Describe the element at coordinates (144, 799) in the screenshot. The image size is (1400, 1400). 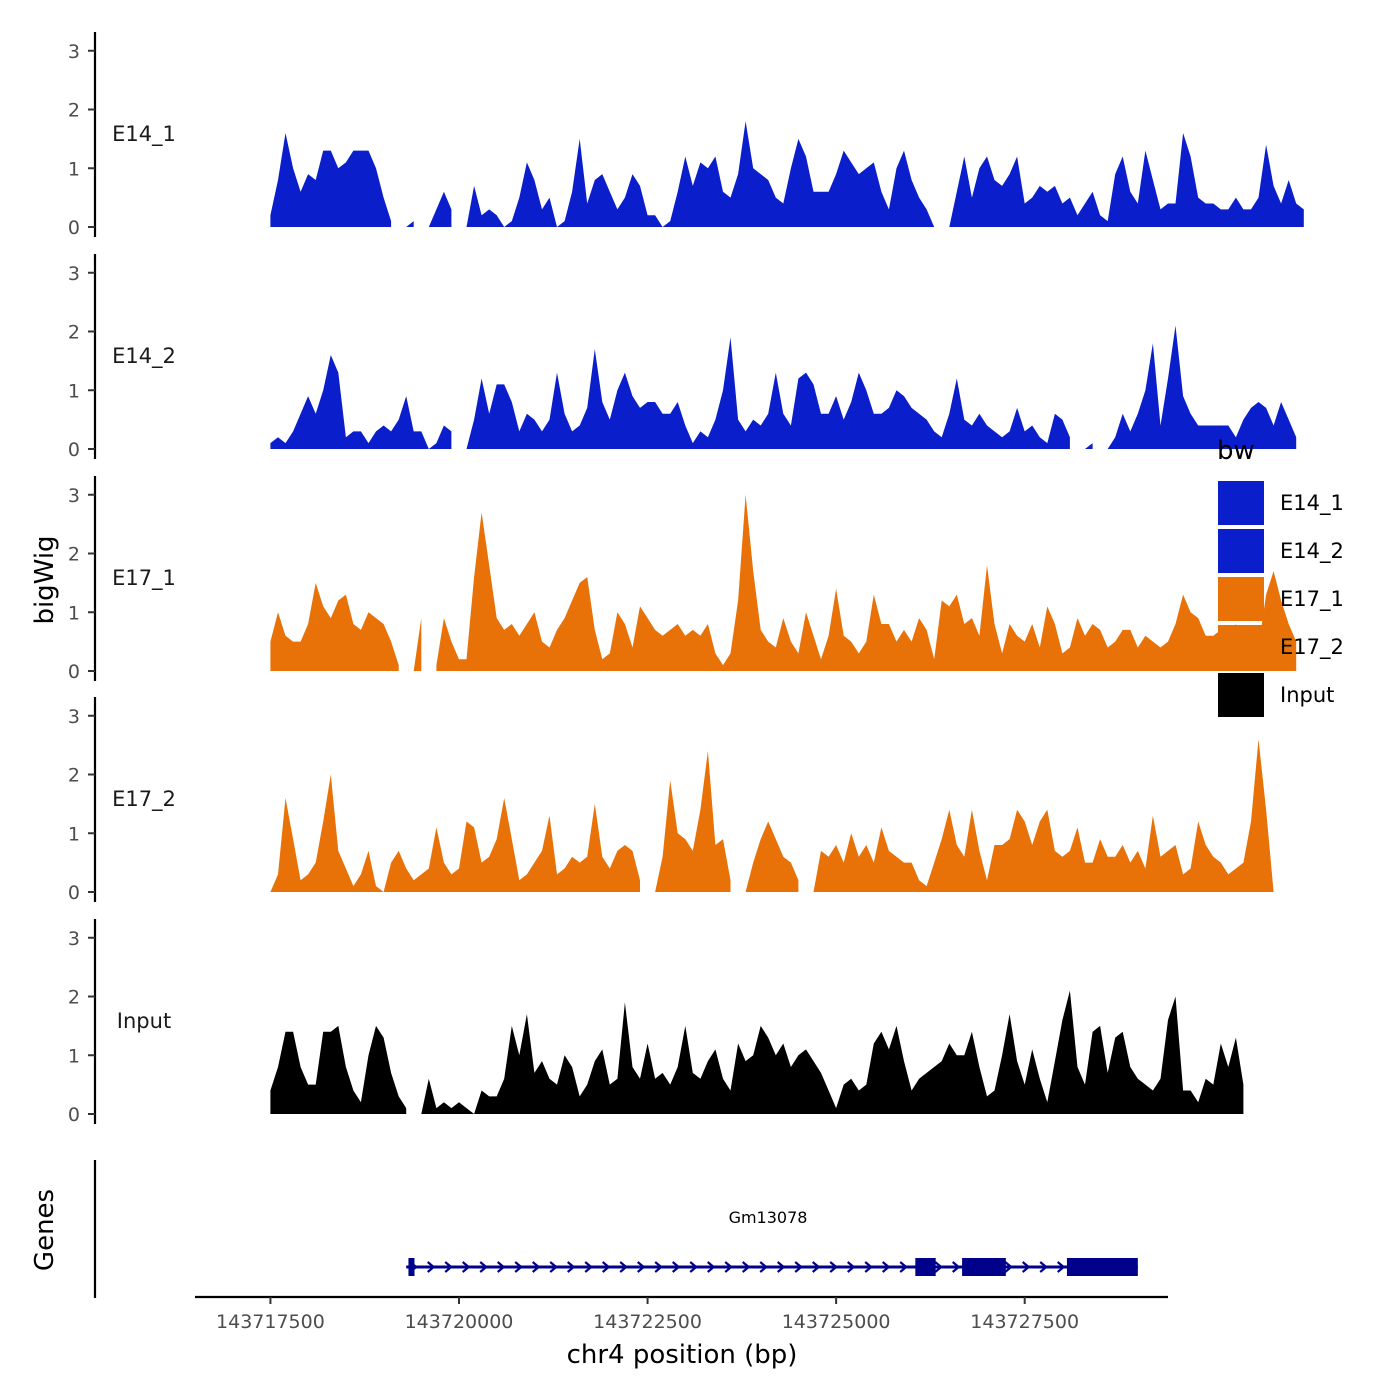
I see `track-label: E17_2` at that location.